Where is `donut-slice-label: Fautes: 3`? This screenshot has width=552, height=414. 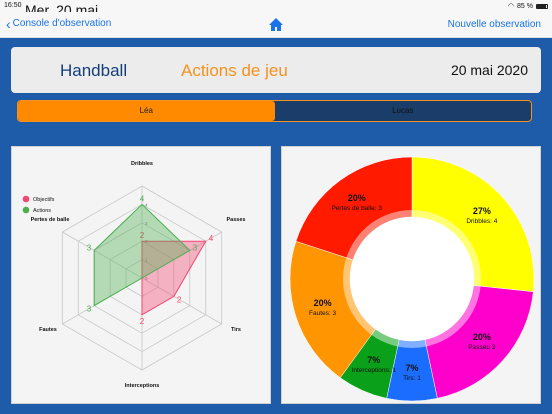
donut-slice-label: Fautes: 3 is located at coordinates (322, 313).